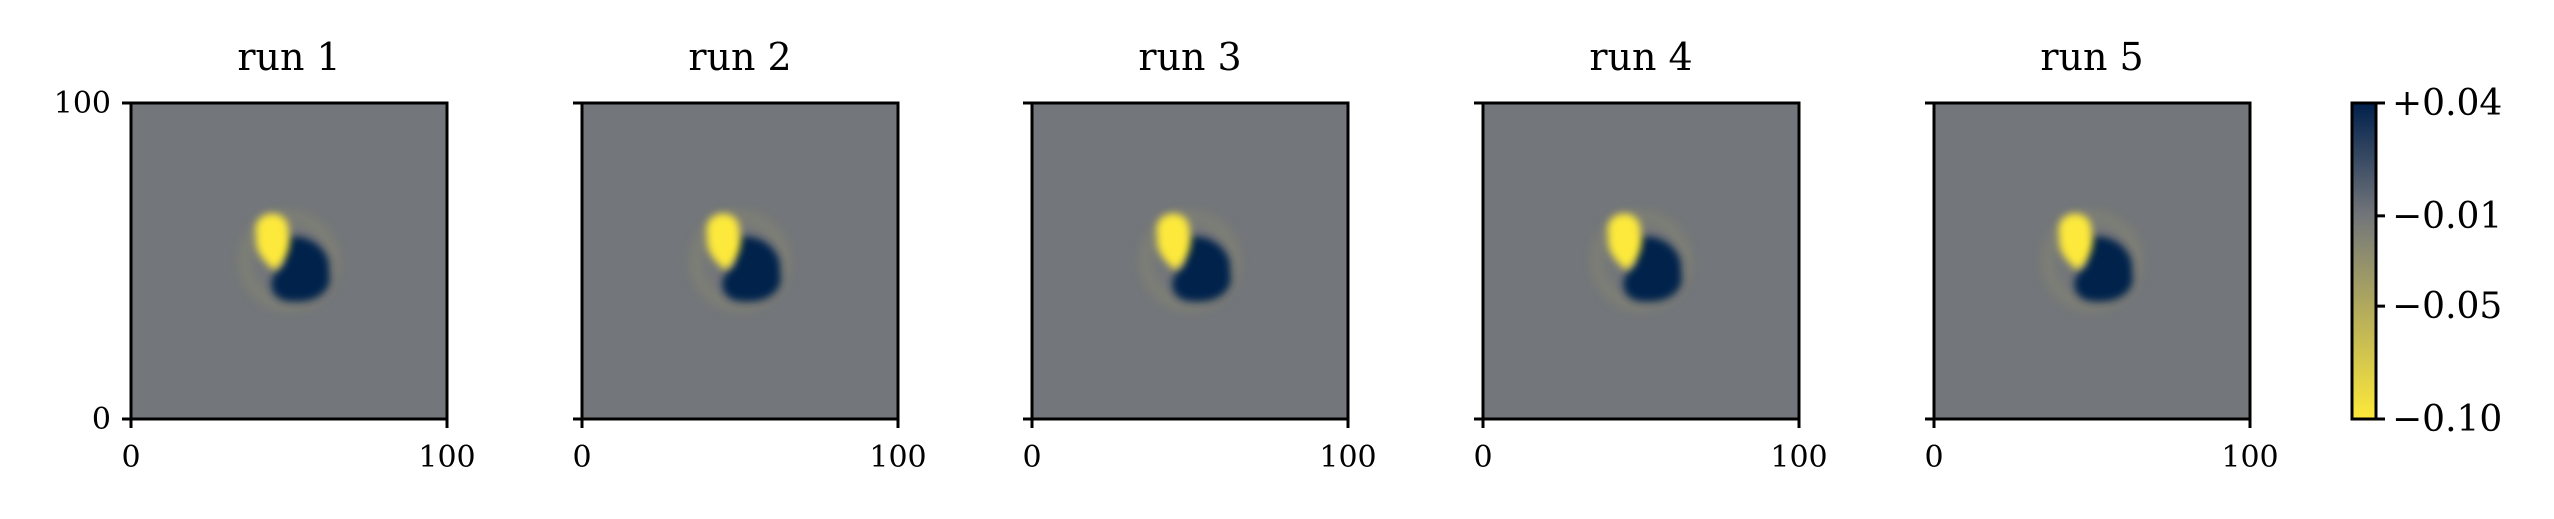 The height and width of the screenshot is (519, 2554). I want to click on panel-run-4: run 4 0 100, so click(1650, 255).